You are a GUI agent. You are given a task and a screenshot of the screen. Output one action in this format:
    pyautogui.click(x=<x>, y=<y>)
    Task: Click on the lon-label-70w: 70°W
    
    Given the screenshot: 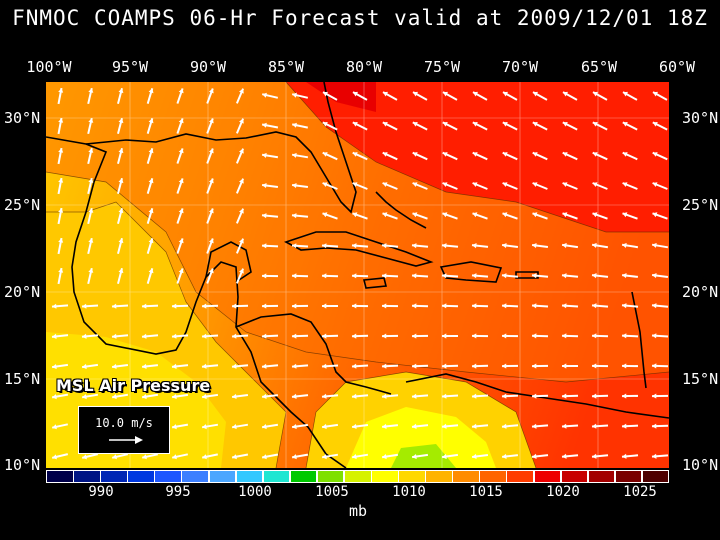 What is the action you would take?
    pyautogui.click(x=520, y=67)
    